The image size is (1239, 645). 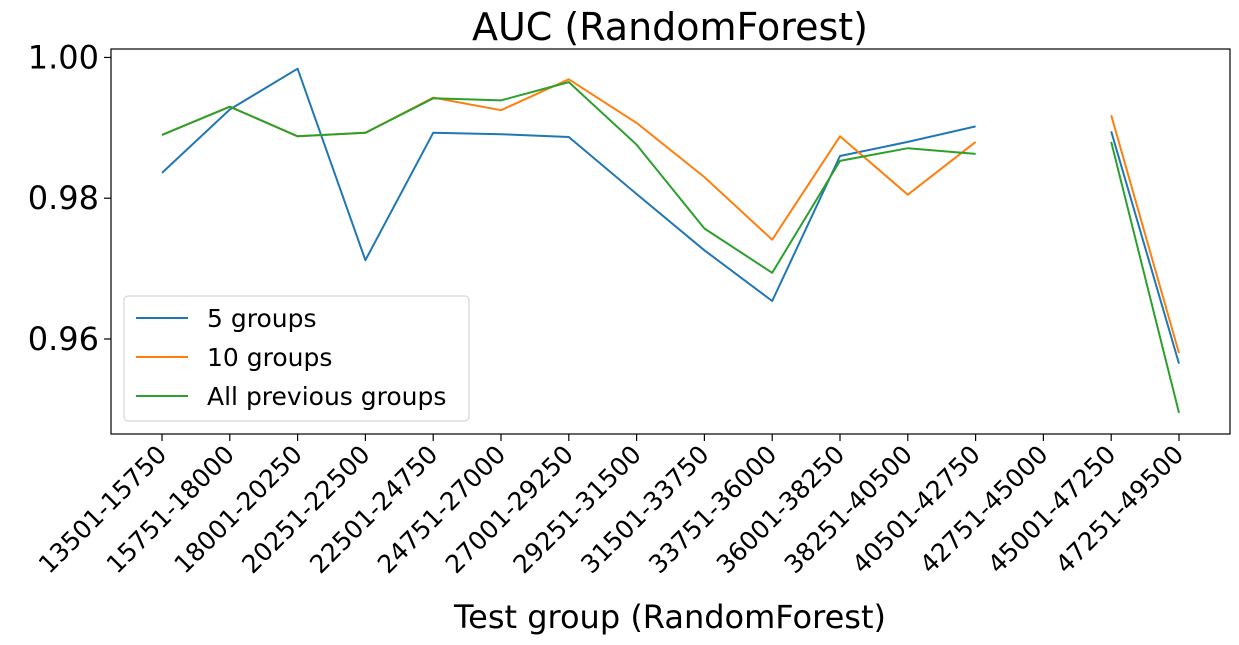 What do you see at coordinates (63, 57) in the screenshot?
I see `y-tick-label: 1.00` at bounding box center [63, 57].